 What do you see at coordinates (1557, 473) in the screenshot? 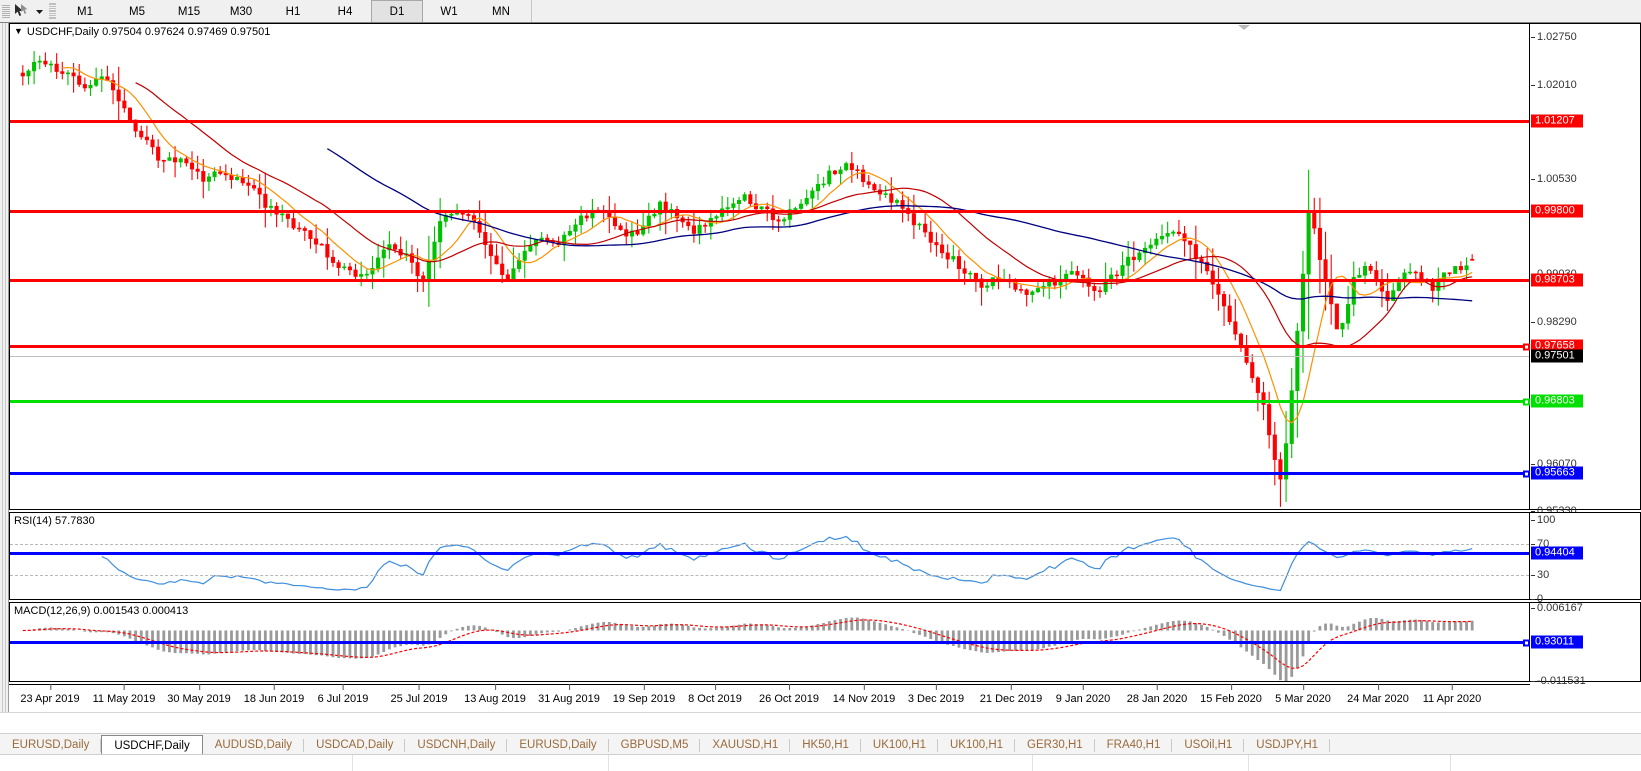
I see `price-label-0.95663: 0.95663` at bounding box center [1557, 473].